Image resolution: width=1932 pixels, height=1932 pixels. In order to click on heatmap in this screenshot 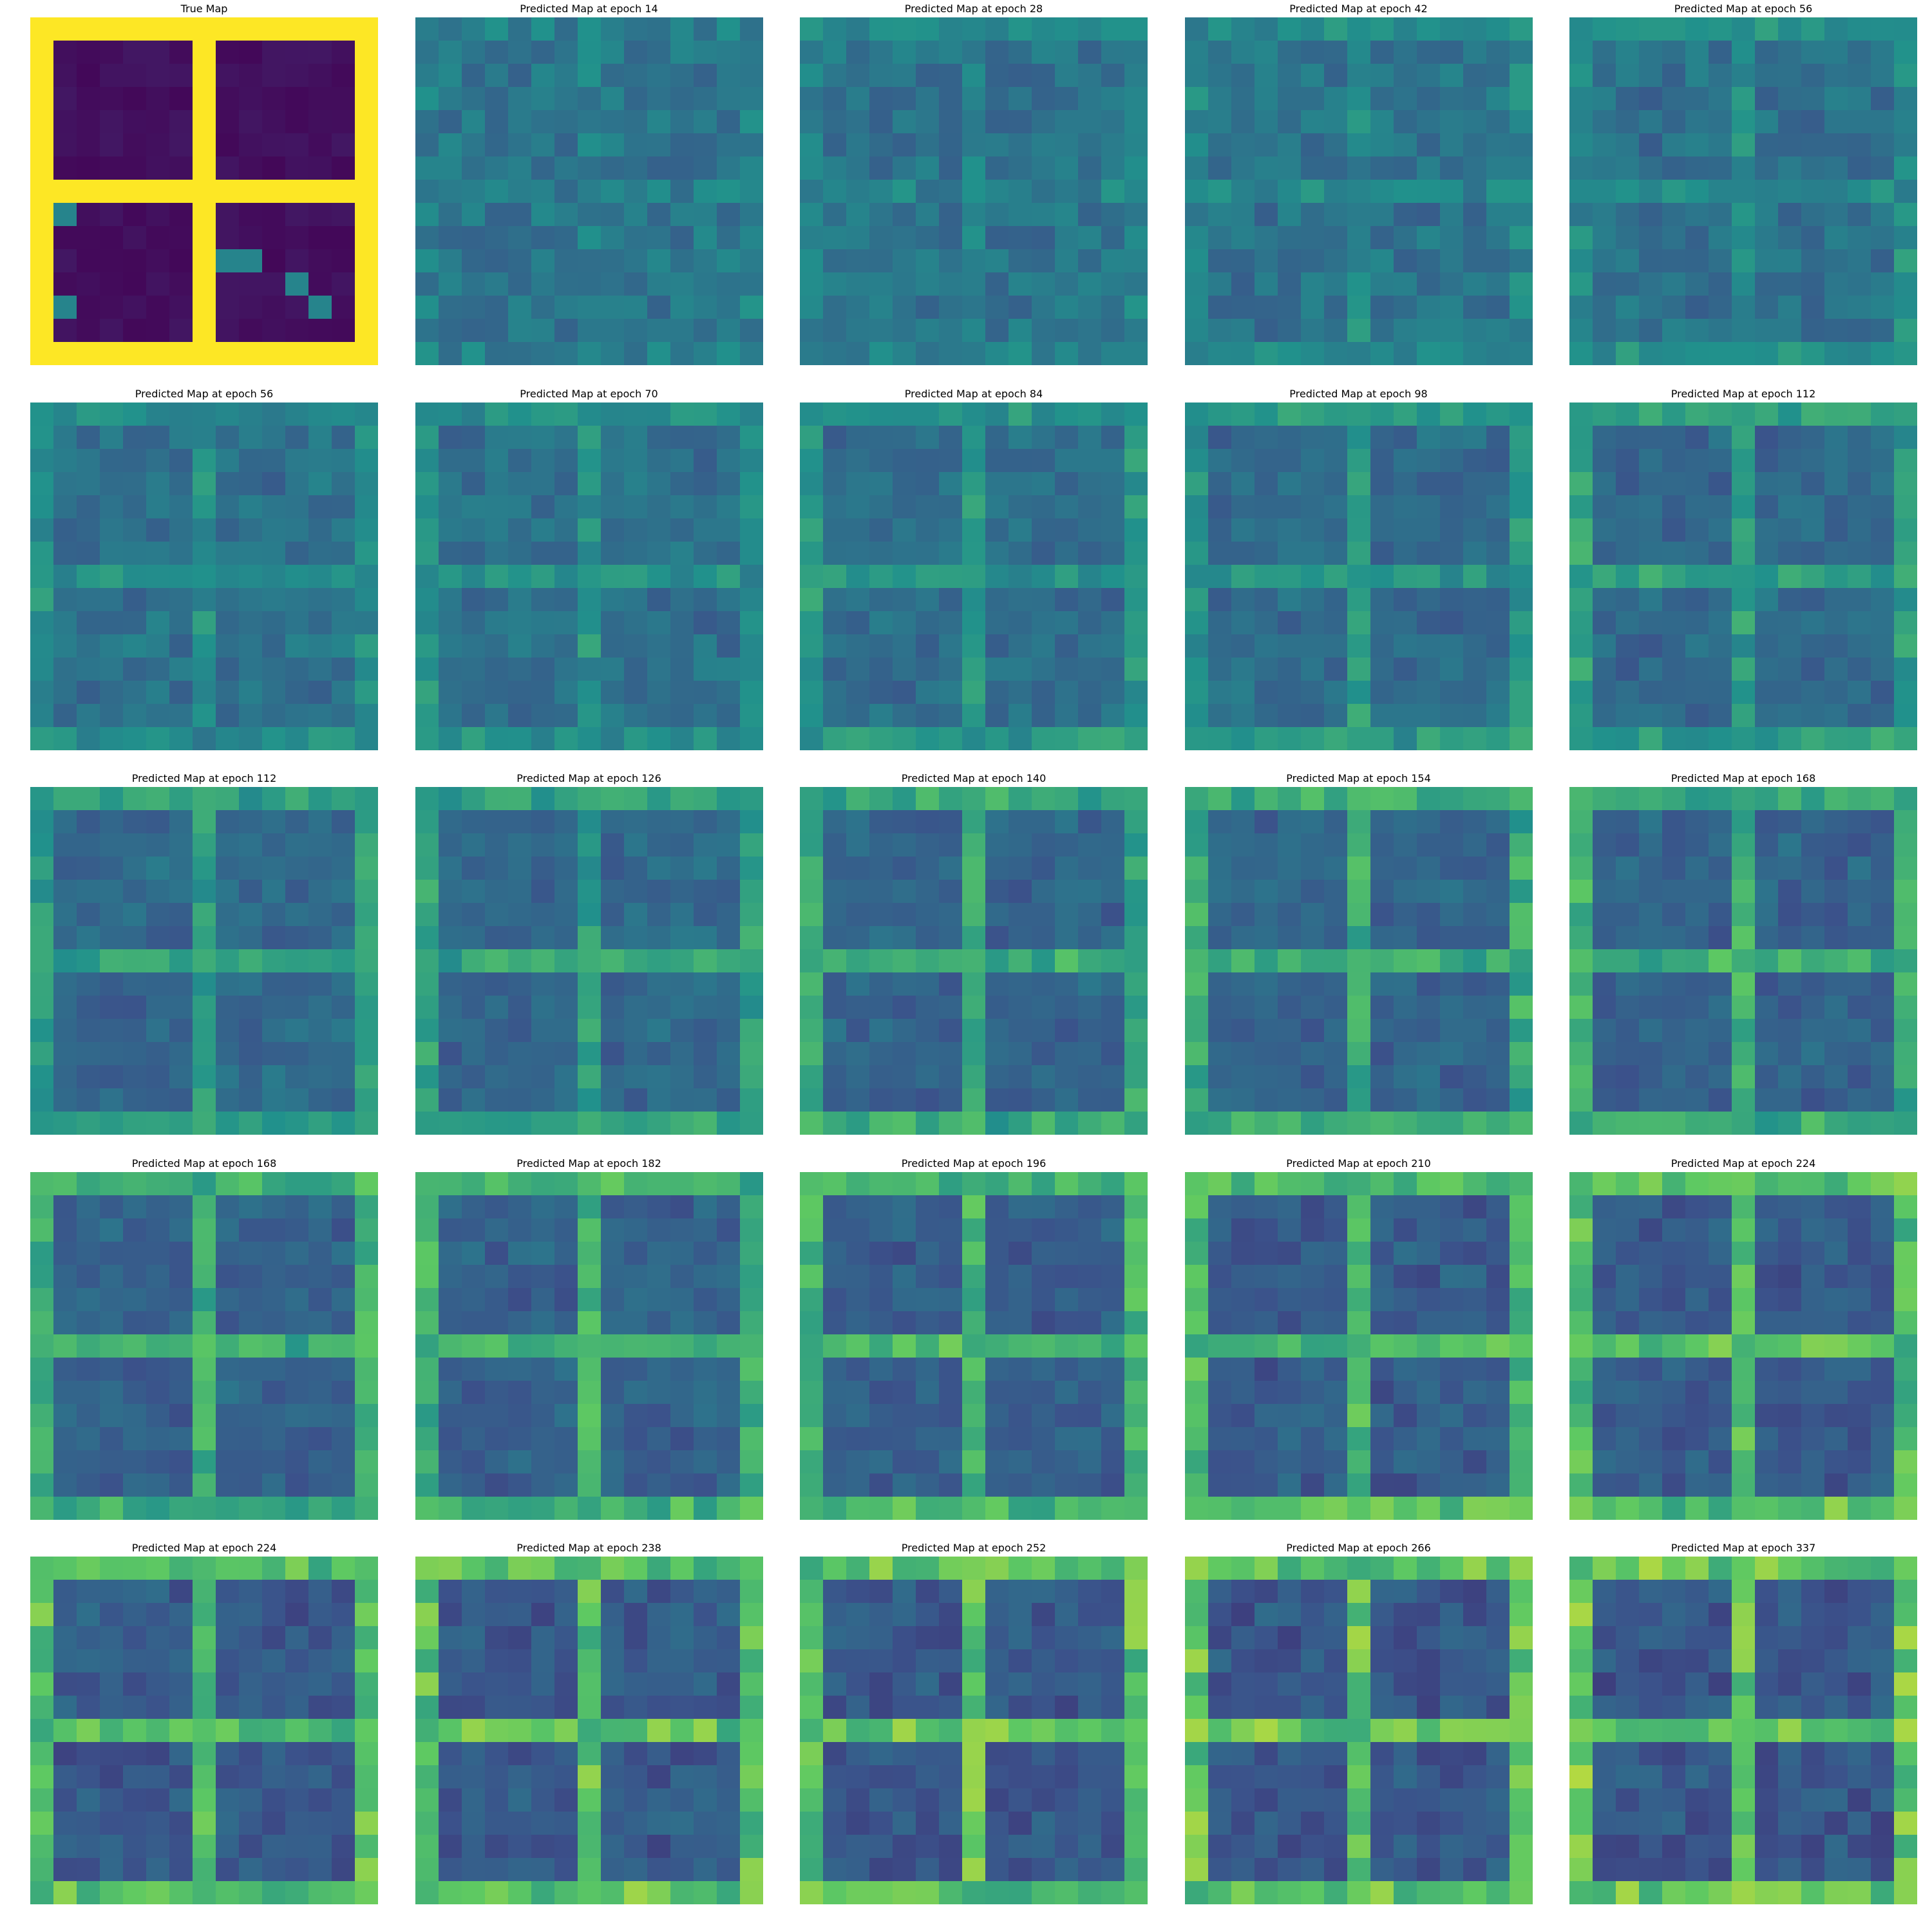, I will do `click(204, 191)`.